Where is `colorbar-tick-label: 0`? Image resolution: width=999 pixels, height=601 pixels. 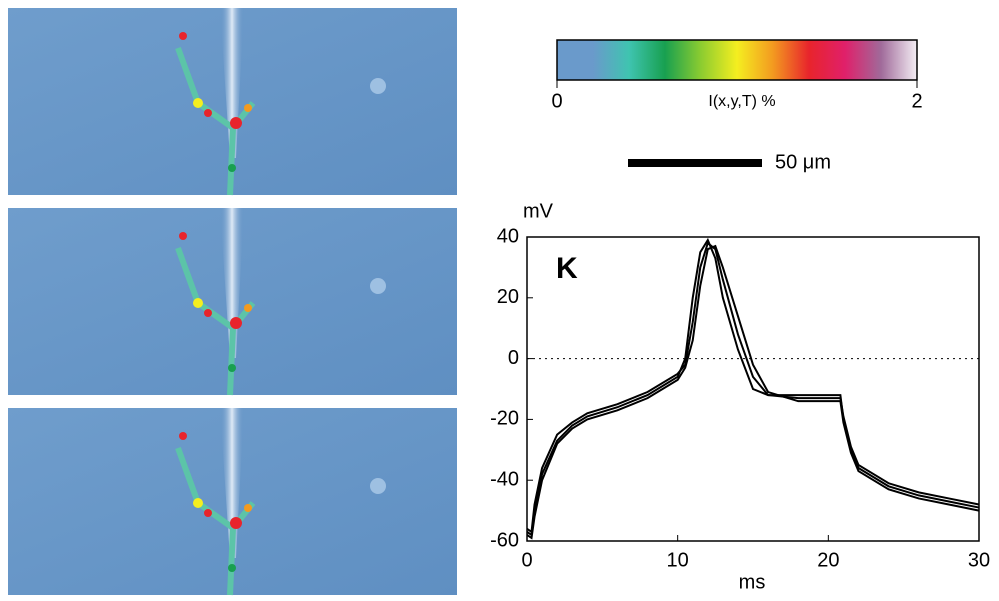
colorbar-tick-label: 0 is located at coordinates (556, 101).